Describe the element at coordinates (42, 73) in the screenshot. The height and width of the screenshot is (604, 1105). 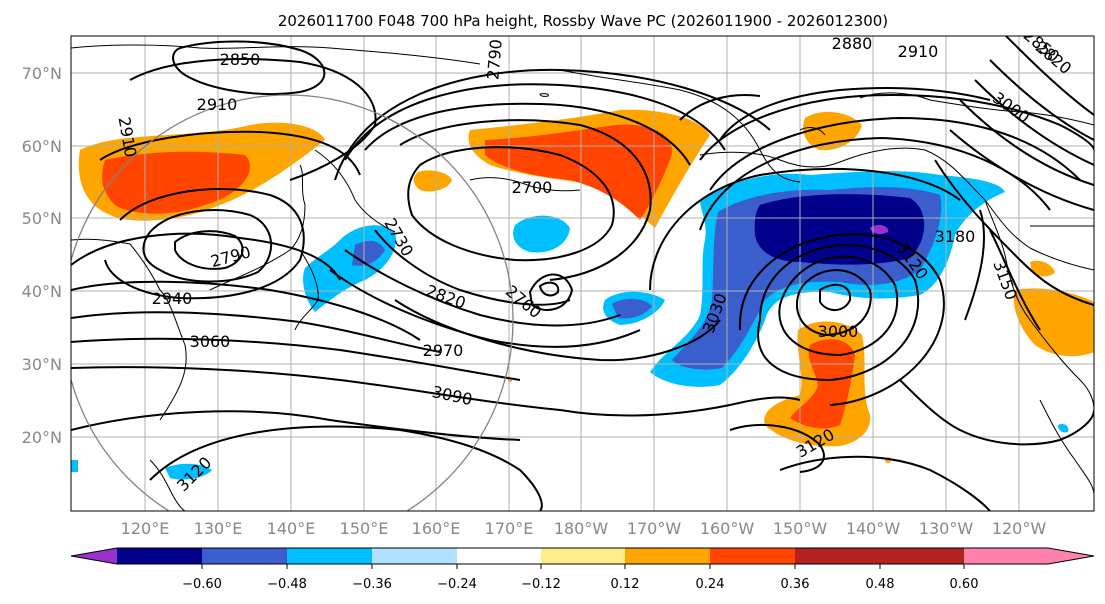
I see `lat-label: 70°N` at that location.